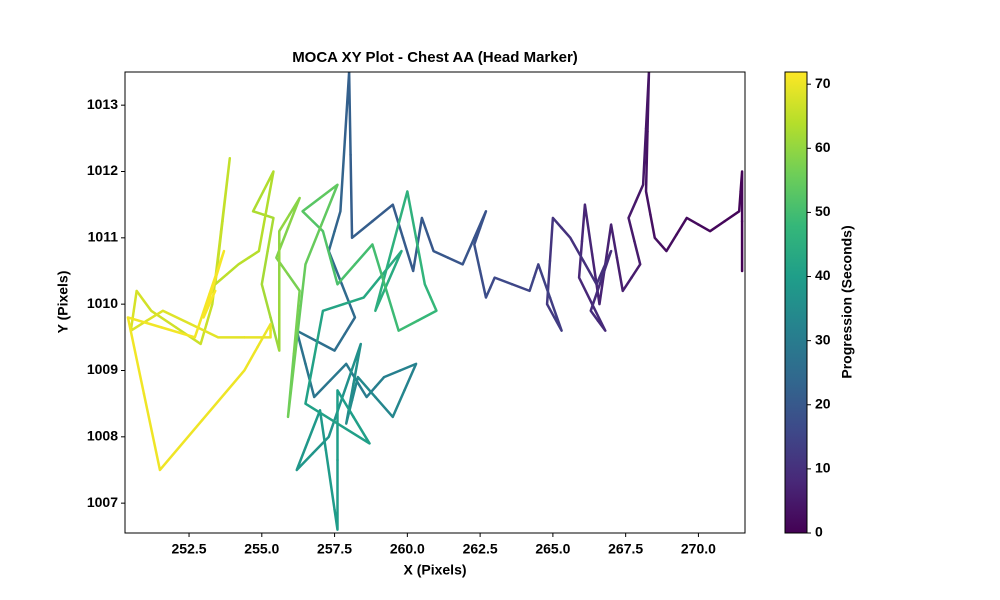  What do you see at coordinates (823, 403) in the screenshot?
I see `colorbar-tick-label: 20` at bounding box center [823, 403].